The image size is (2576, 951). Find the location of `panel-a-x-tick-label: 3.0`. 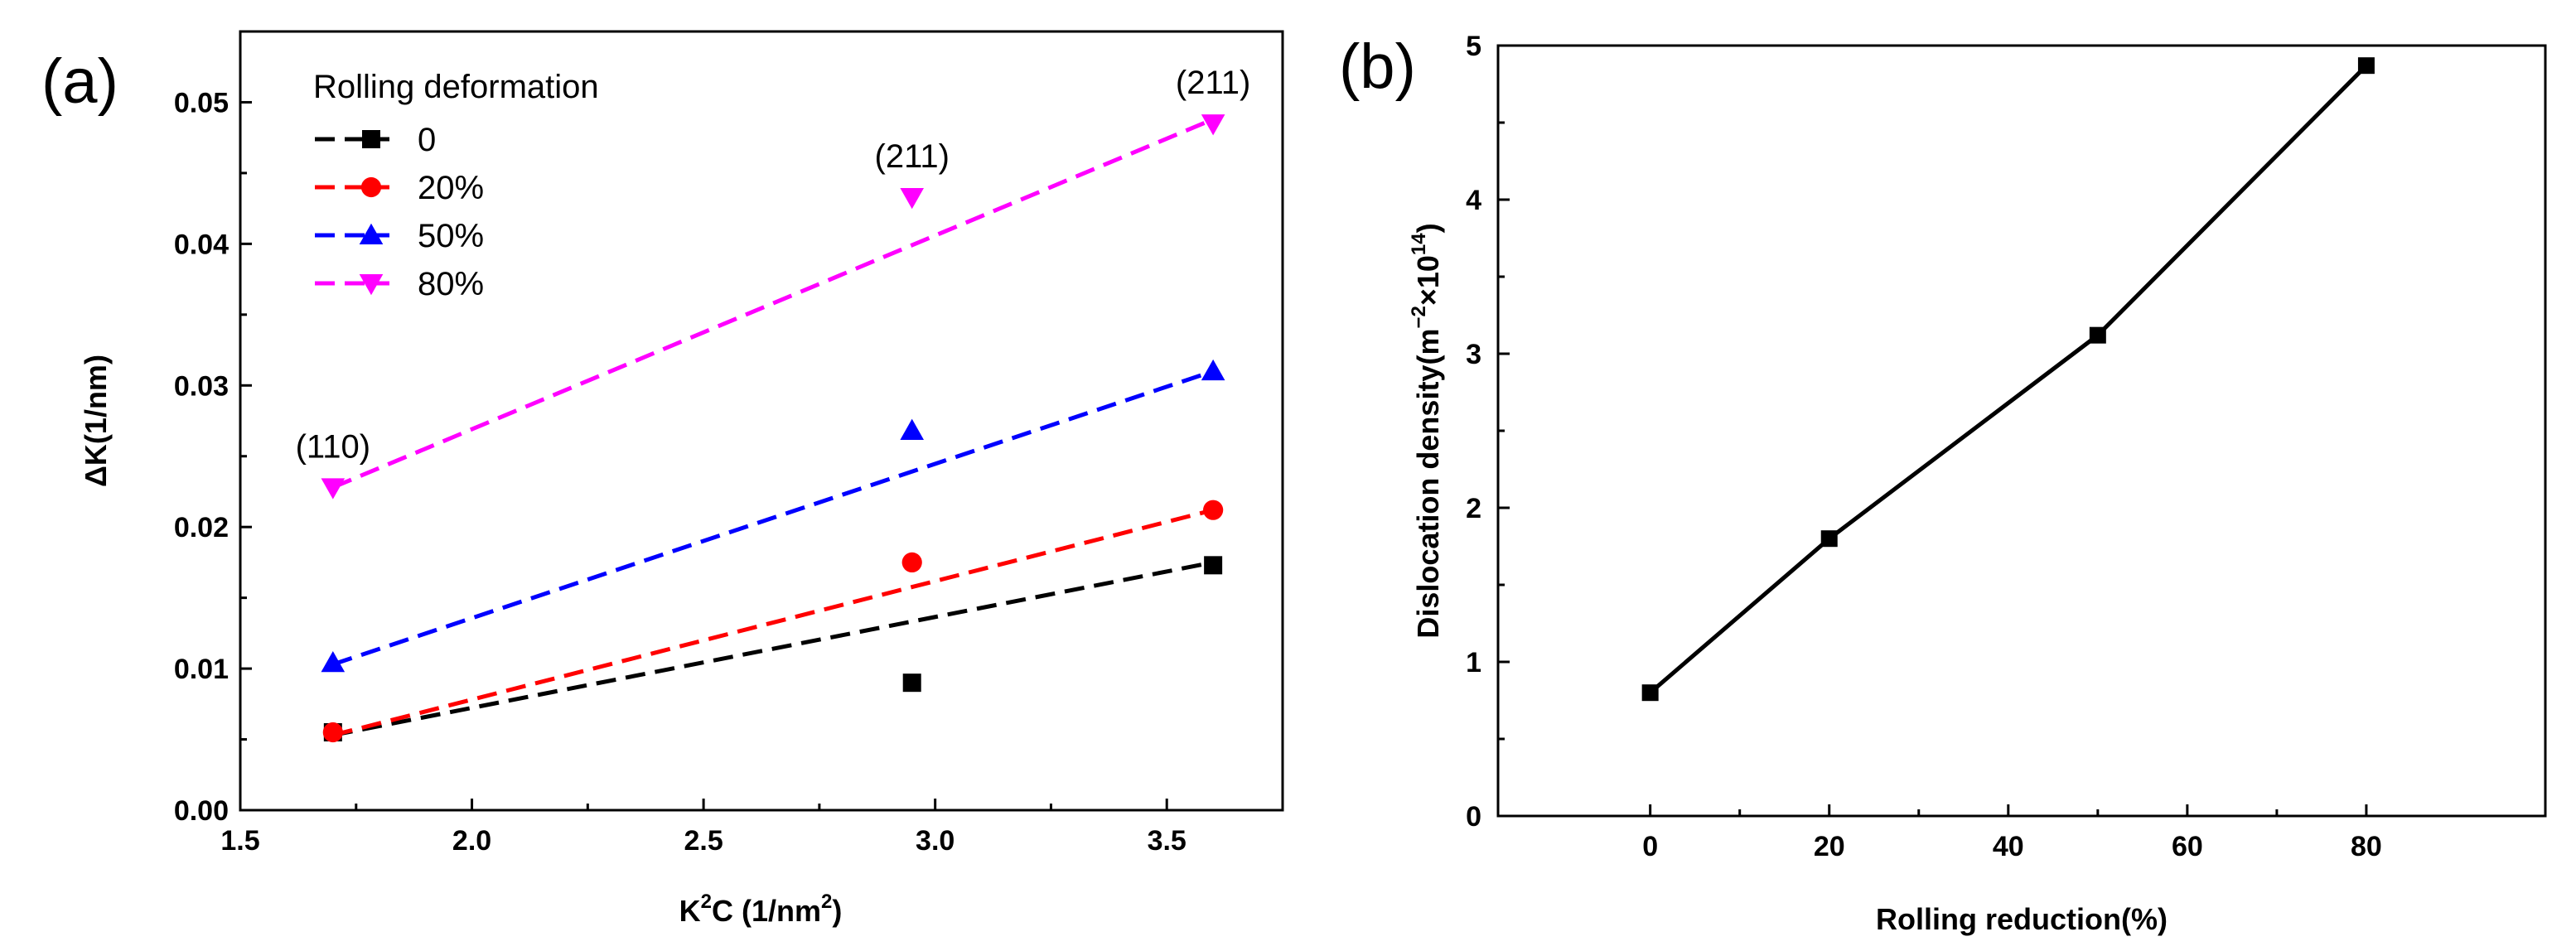

panel-a-x-tick-label: 3.0 is located at coordinates (936, 841).